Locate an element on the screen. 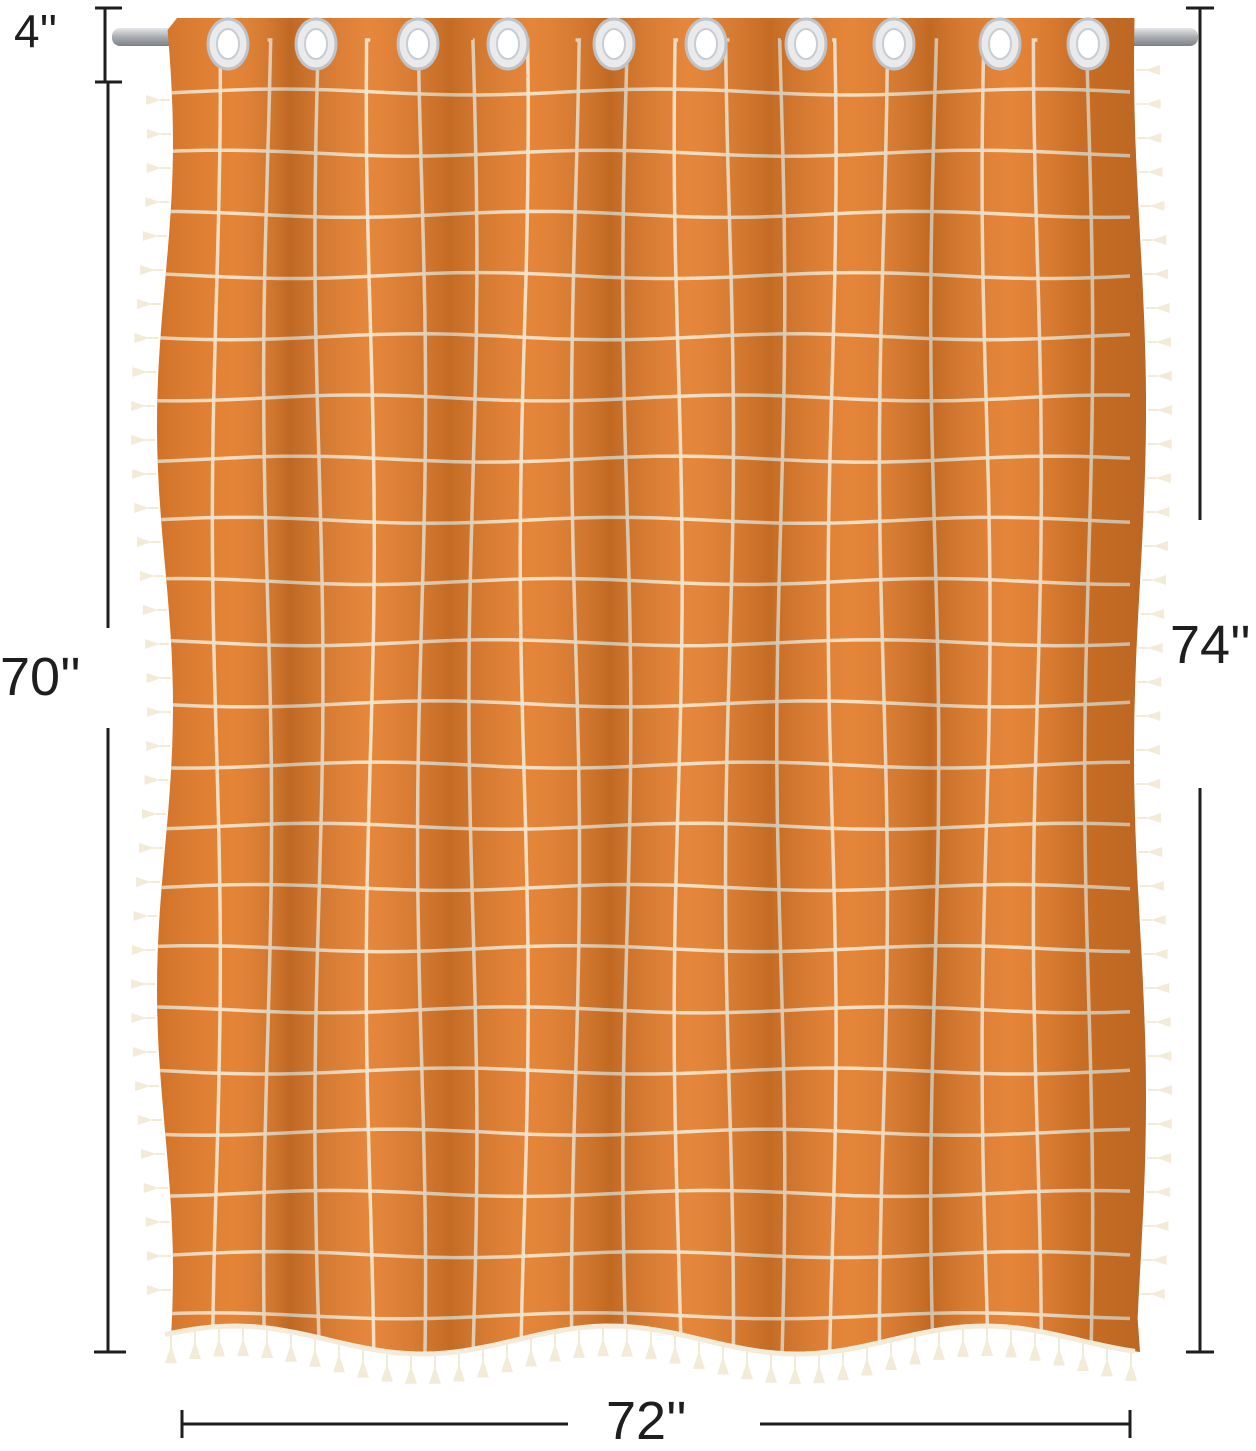 This screenshot has width=1256, height=1451. bottom-tassel-trim is located at coordinates (650, 1353).